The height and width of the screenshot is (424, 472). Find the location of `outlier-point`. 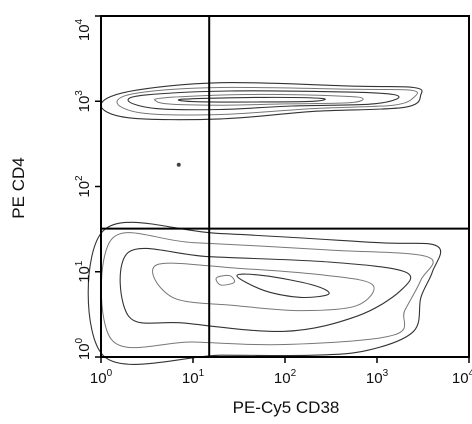

outlier-point is located at coordinates (178, 164).